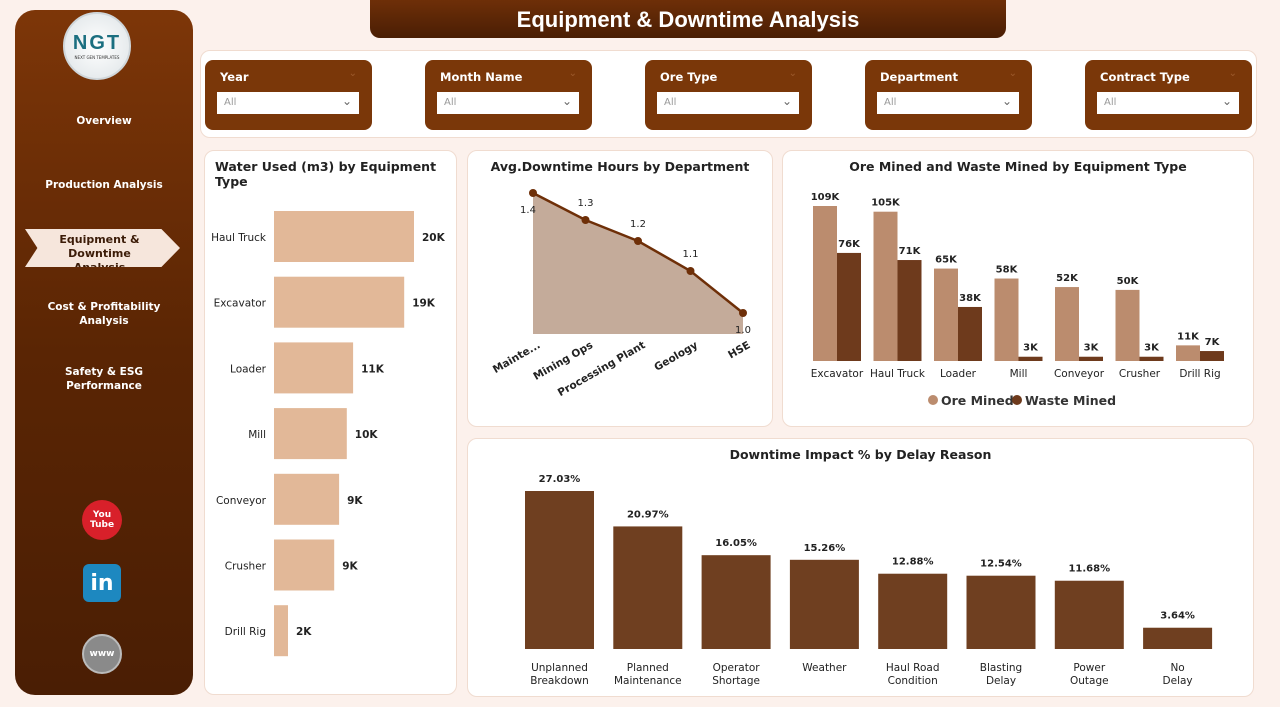  I want to click on data-label: 20K, so click(434, 238).